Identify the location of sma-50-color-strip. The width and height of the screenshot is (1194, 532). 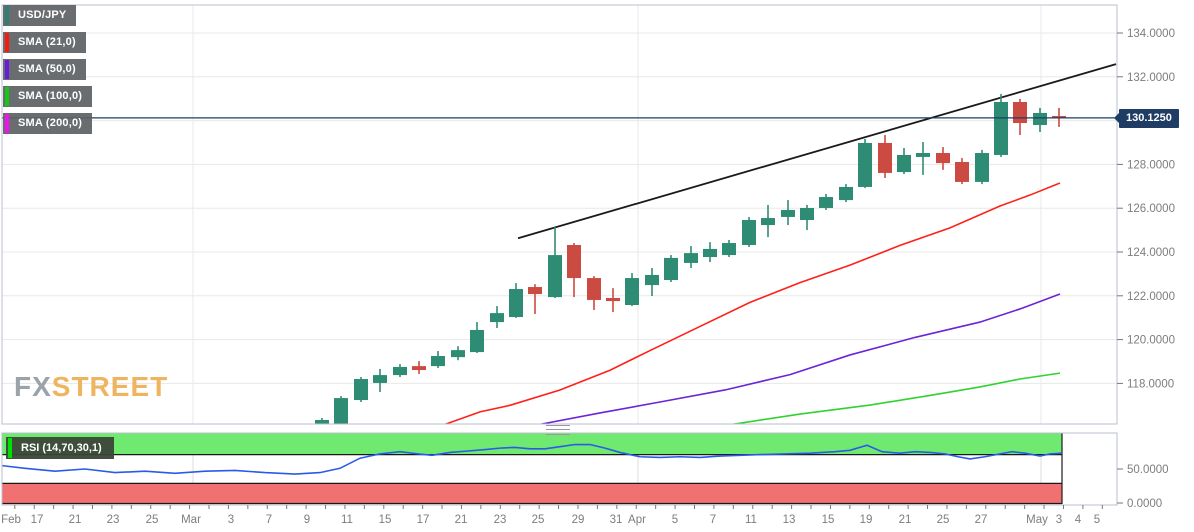
(7, 69).